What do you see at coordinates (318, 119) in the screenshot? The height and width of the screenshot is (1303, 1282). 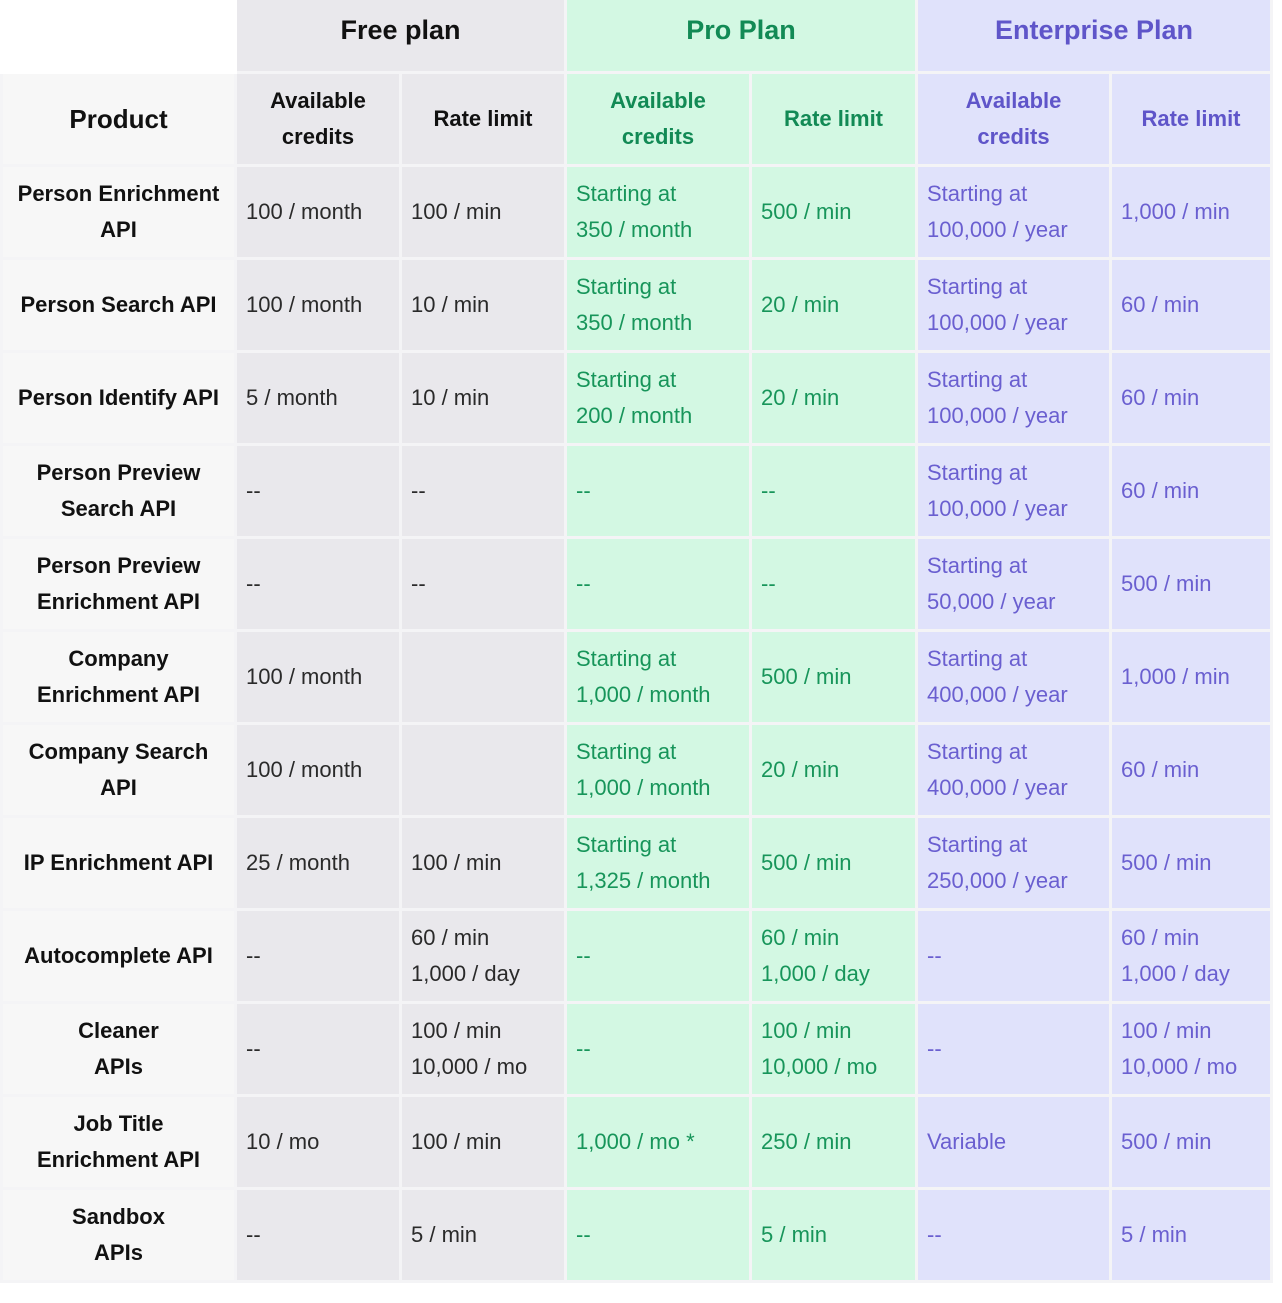 I see `free-credits-header: Available credits` at bounding box center [318, 119].